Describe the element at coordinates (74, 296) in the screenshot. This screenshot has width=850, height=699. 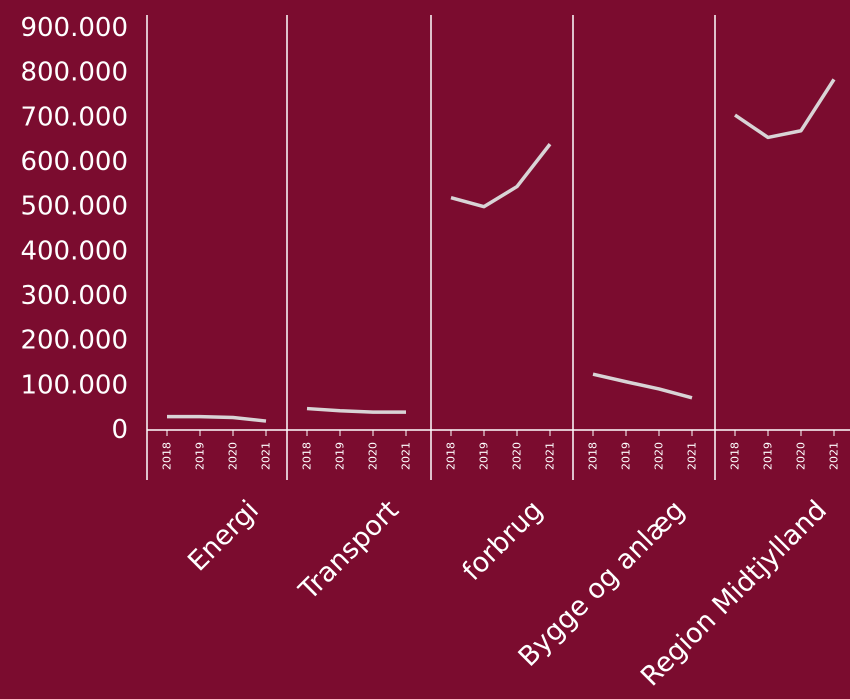
I see `y-tick-label: 300.000` at that location.